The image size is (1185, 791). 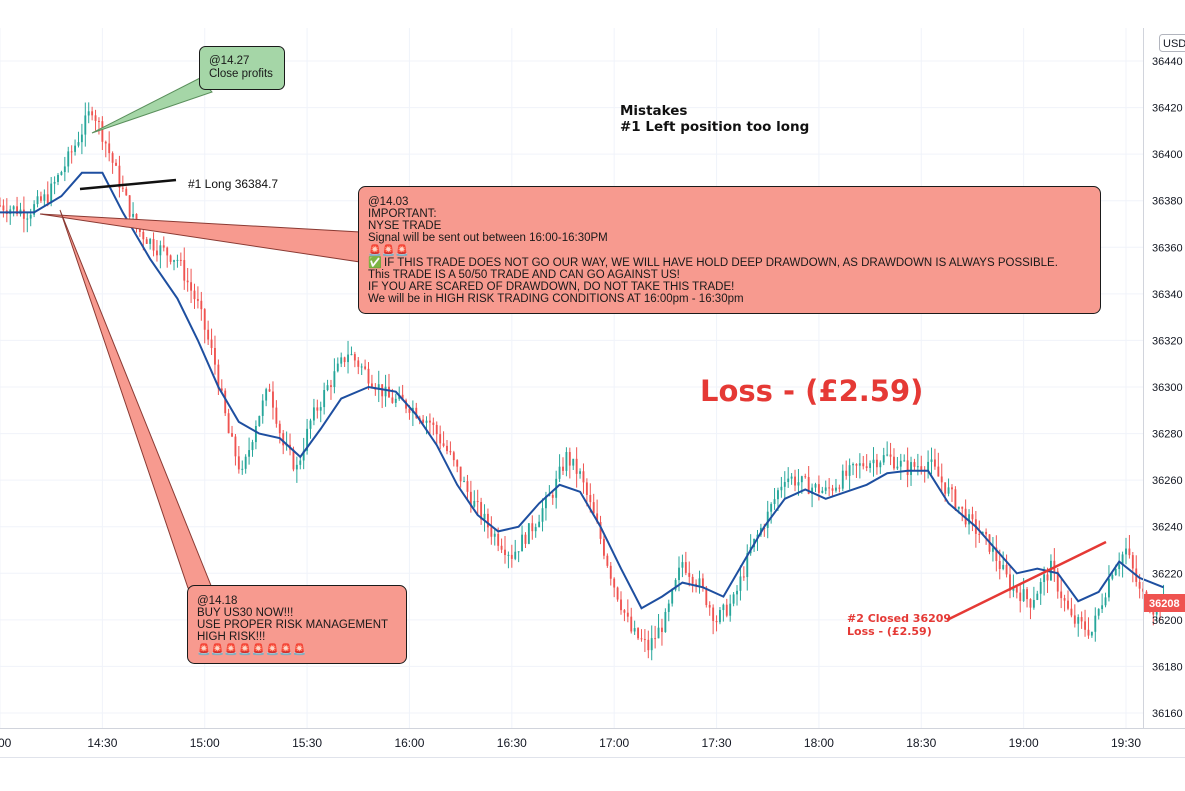 I want to click on long-entry-label: #1 Long 36384.7, so click(x=233, y=184).